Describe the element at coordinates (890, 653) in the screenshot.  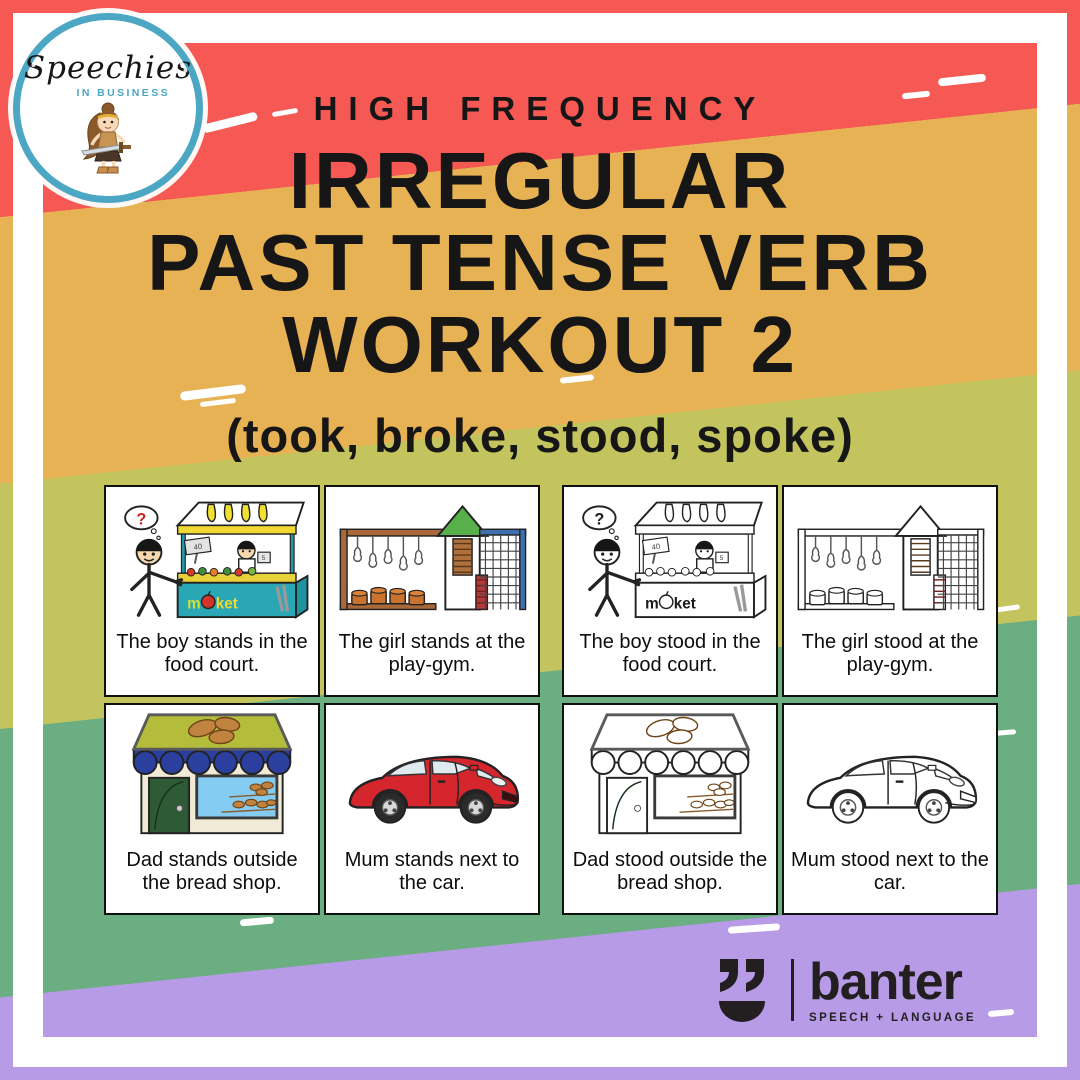
I see `card-caption: The girl stood at the play-gym.` at that location.